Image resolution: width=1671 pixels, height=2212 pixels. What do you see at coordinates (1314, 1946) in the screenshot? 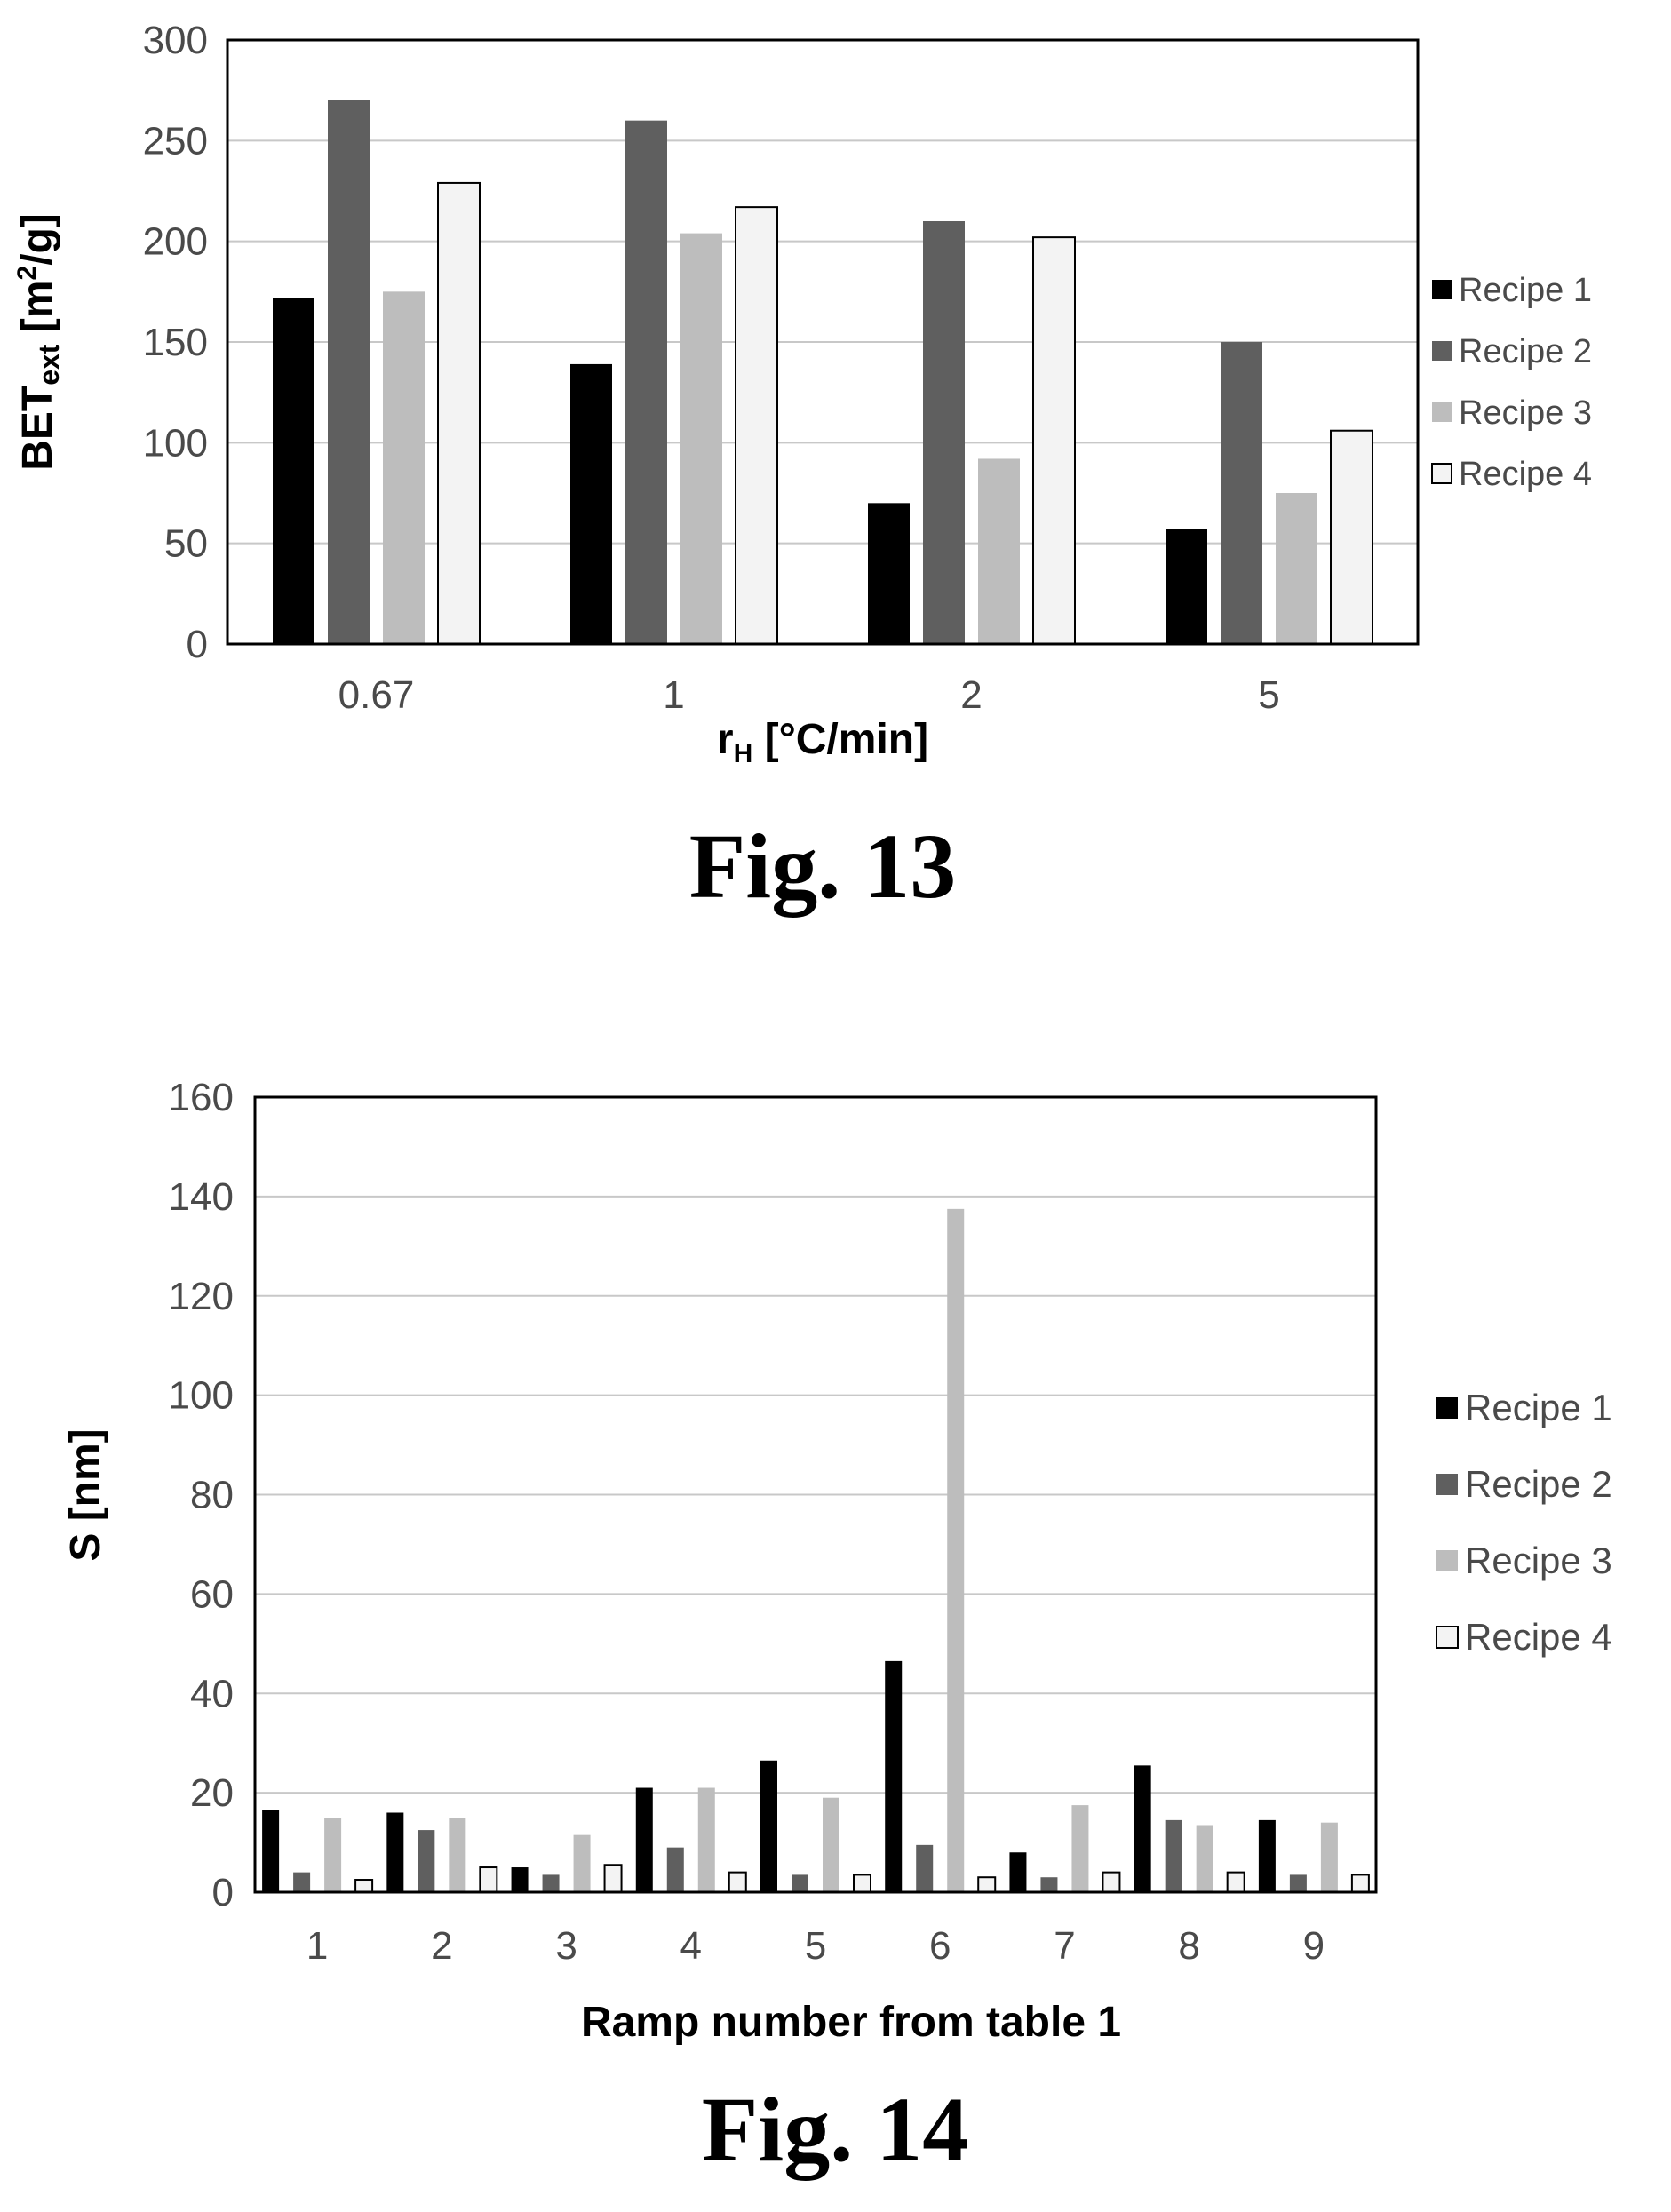
I see `x-tick-label: 9` at bounding box center [1314, 1946].